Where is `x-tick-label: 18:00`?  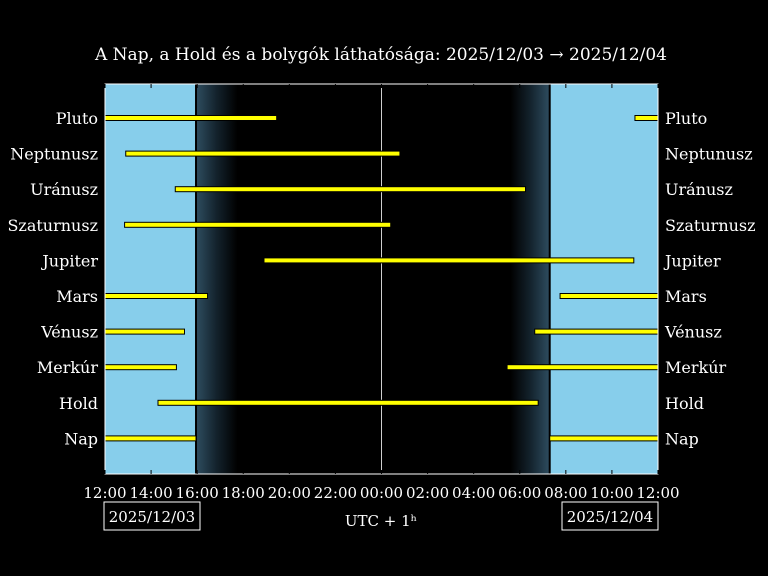 x-tick-label: 18:00 is located at coordinates (243, 493).